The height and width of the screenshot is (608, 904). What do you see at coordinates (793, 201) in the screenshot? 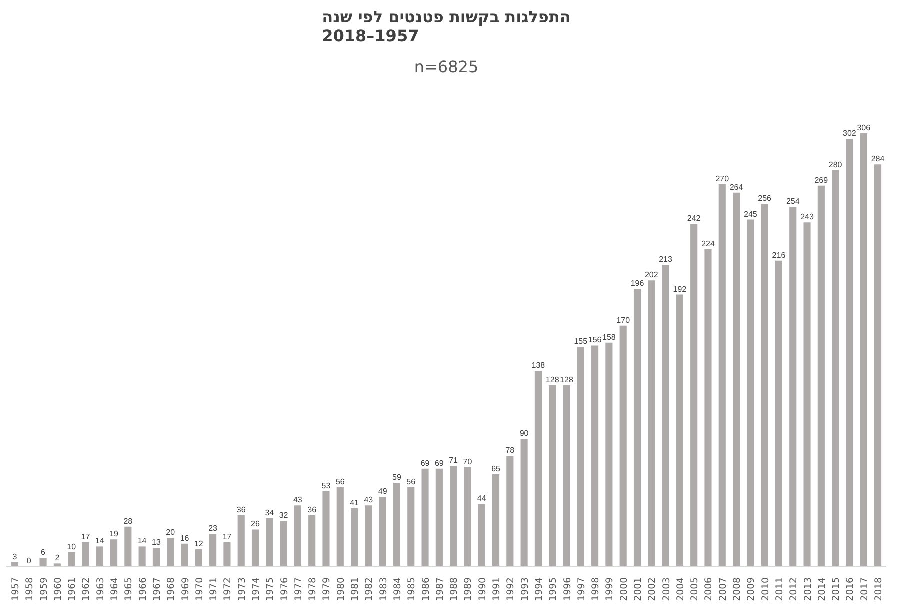
I see `data-label: 254` at bounding box center [793, 201].